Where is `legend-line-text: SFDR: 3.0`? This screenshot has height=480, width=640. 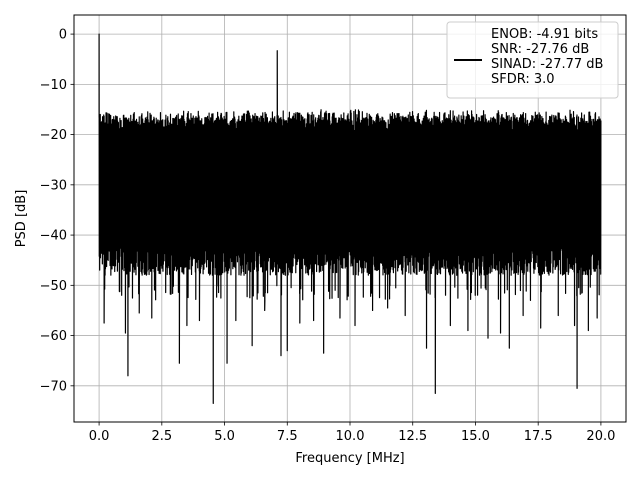 legend-line-text: SFDR: 3.0 is located at coordinates (523, 79).